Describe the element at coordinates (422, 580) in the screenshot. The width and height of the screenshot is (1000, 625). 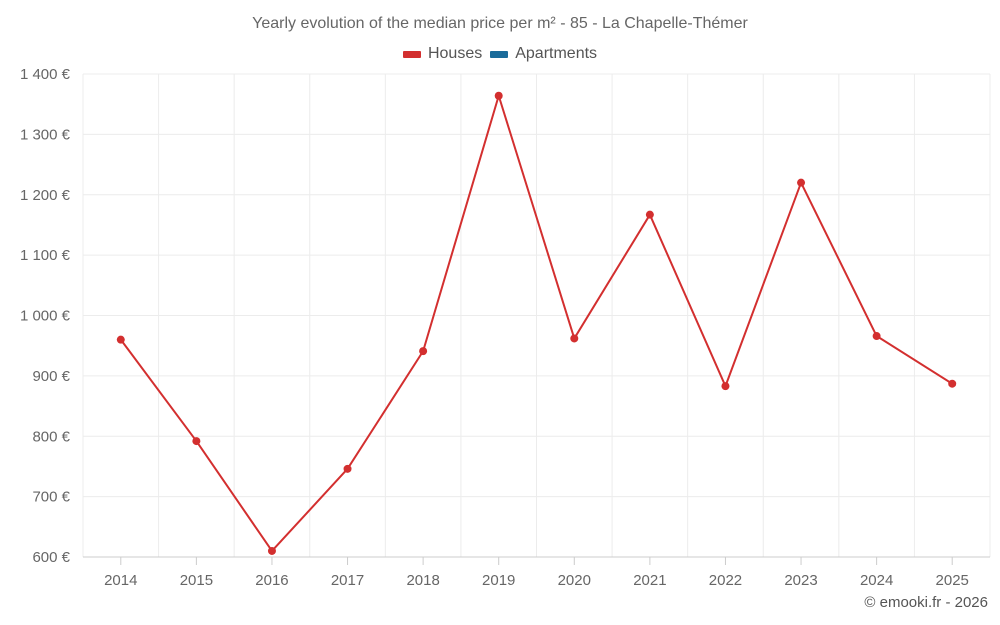
I see `x-tick-label: 2018` at that location.